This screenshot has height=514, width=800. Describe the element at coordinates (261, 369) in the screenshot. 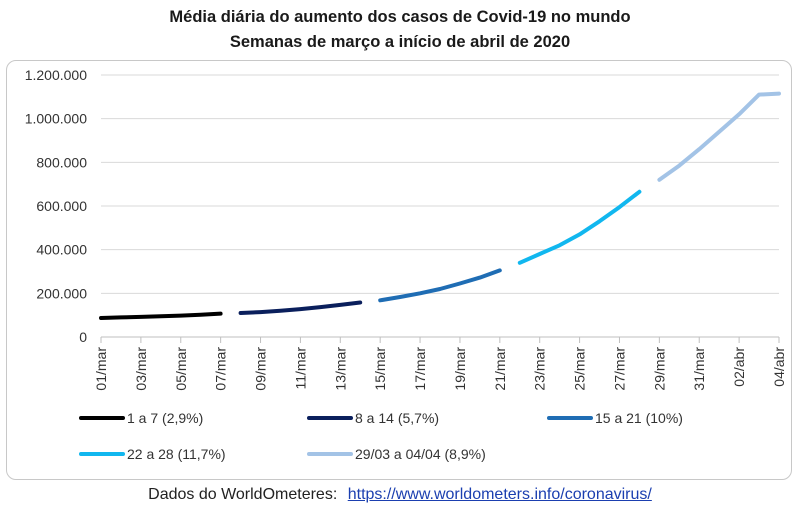

I see `x-tick-label: 09/mar` at that location.